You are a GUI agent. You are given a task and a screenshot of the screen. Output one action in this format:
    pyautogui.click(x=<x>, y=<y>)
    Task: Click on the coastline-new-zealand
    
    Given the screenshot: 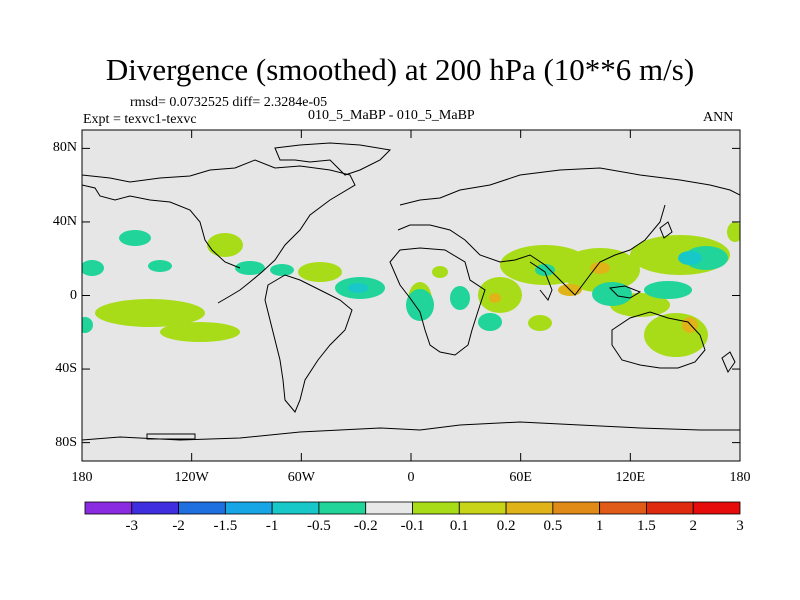 What is the action you would take?
    pyautogui.click(x=728, y=362)
    